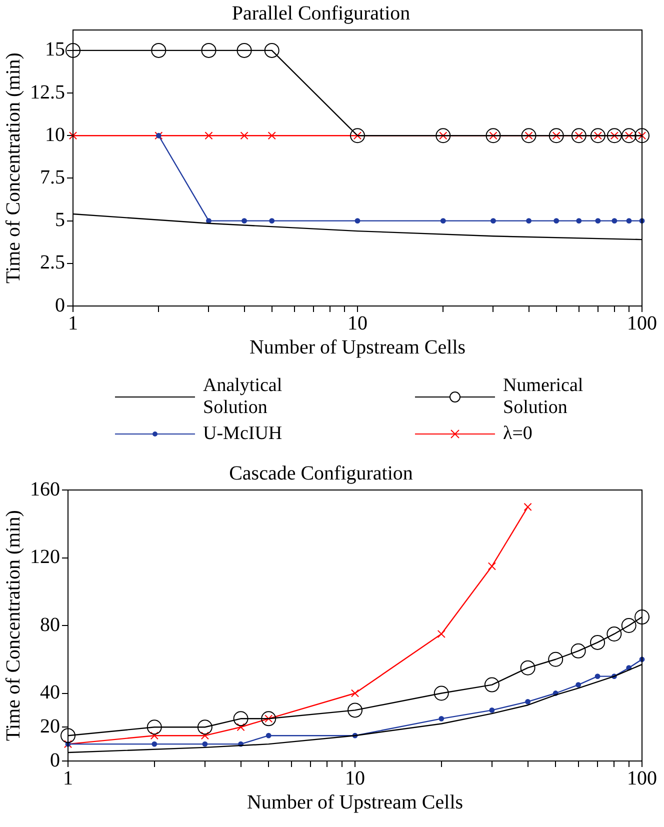  Describe the element at coordinates (243, 433) in the screenshot. I see `legend-label: U-McIUH` at that location.